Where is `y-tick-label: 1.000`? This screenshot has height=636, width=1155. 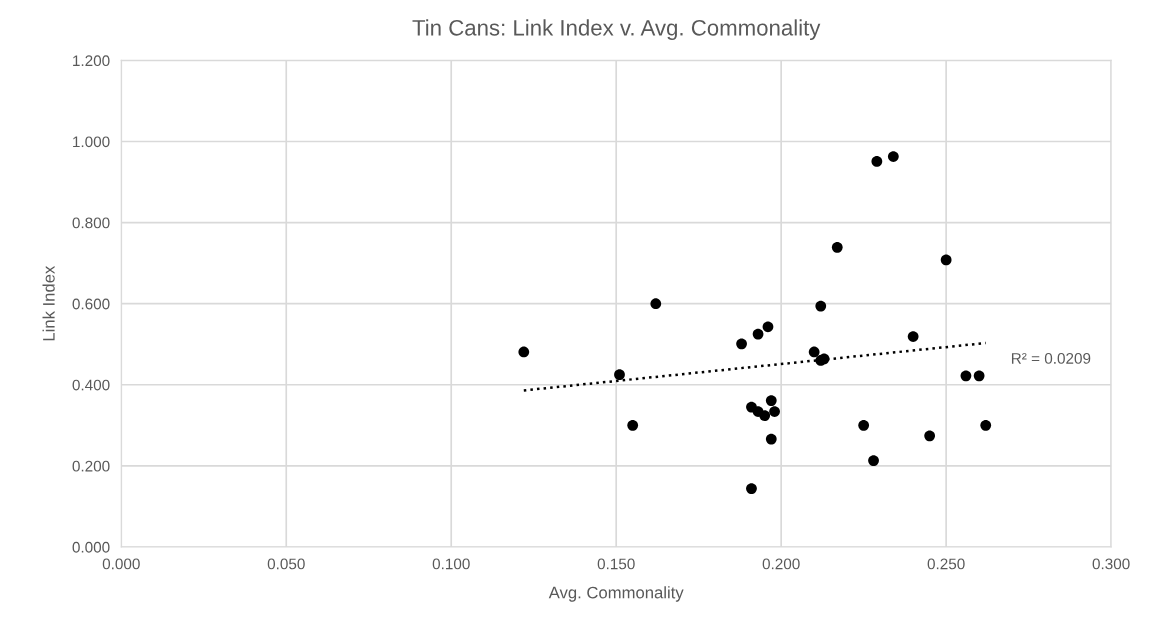 y-tick-label: 1.000 is located at coordinates (91, 142).